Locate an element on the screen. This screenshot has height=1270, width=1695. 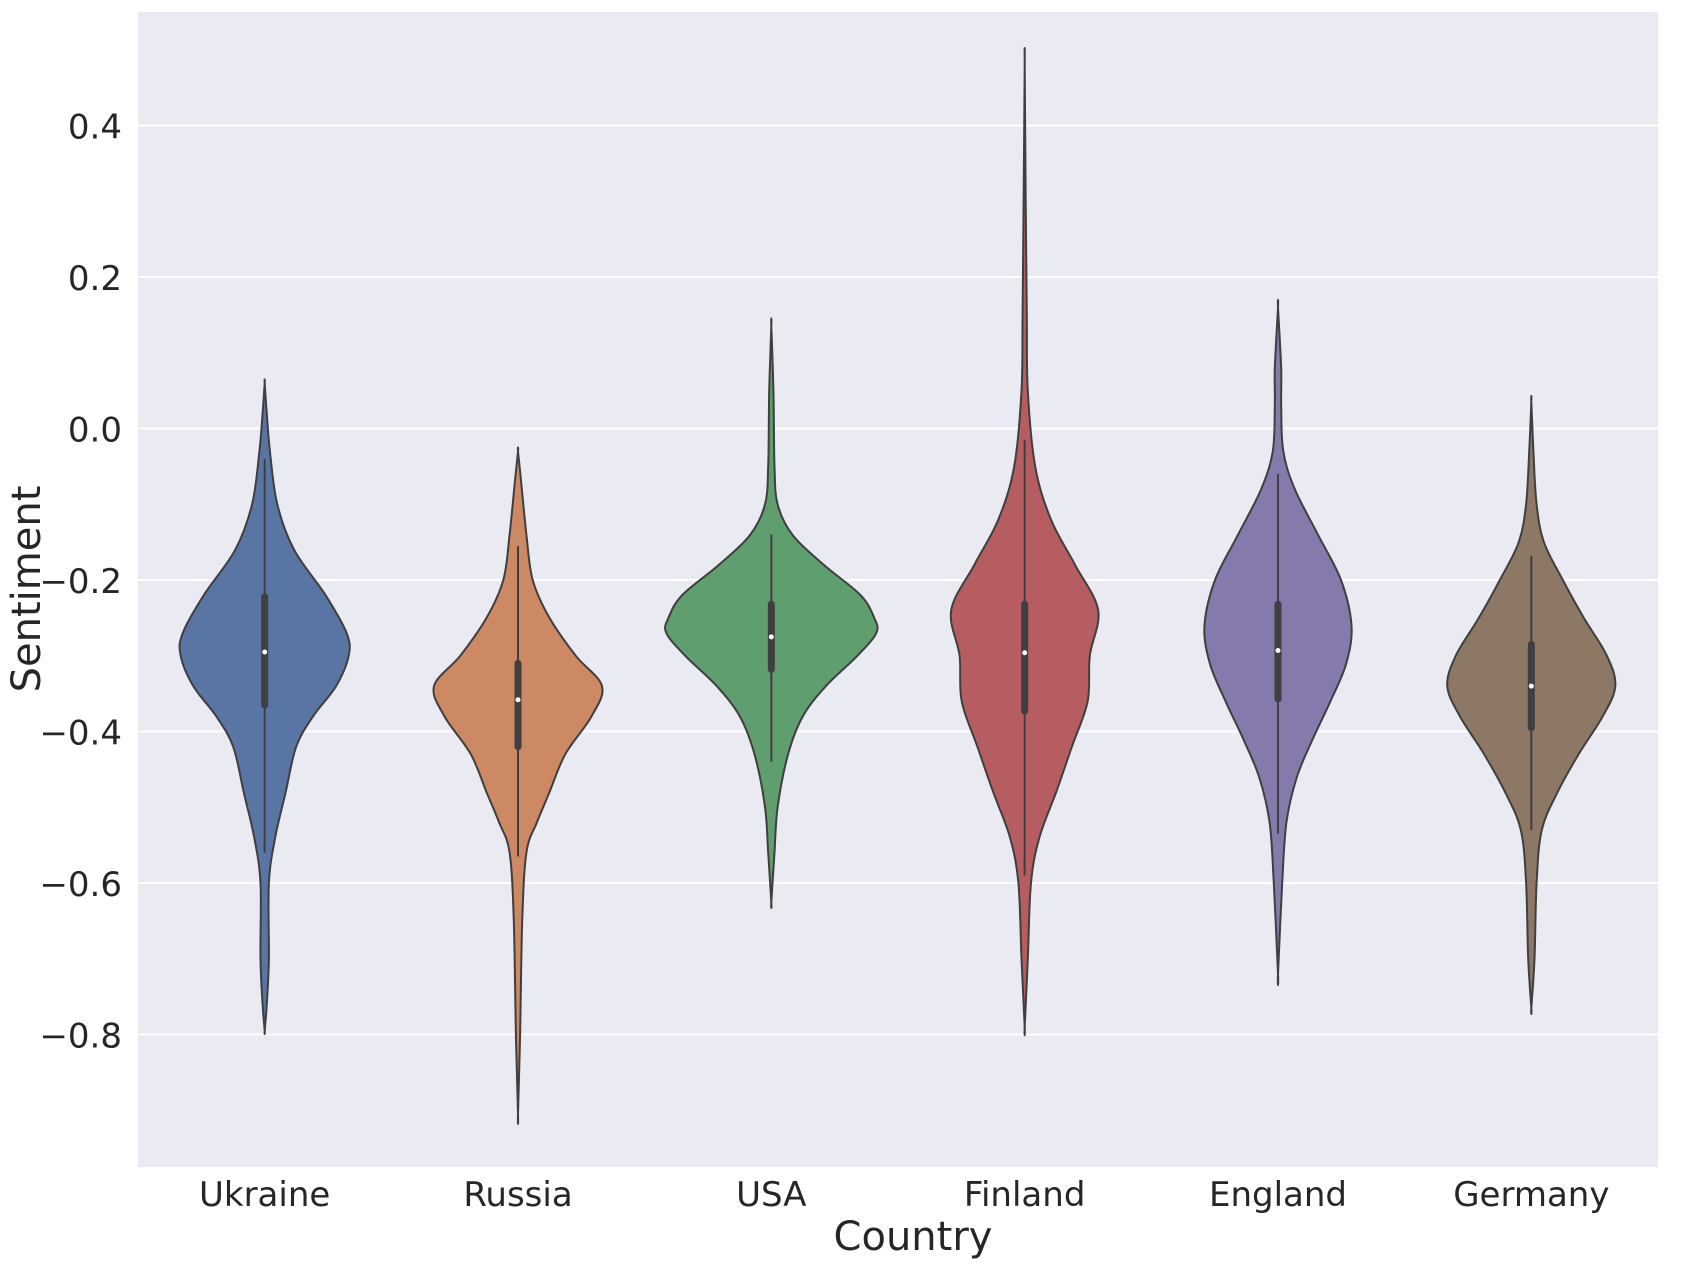
violin-ukraine is located at coordinates (264, 706).